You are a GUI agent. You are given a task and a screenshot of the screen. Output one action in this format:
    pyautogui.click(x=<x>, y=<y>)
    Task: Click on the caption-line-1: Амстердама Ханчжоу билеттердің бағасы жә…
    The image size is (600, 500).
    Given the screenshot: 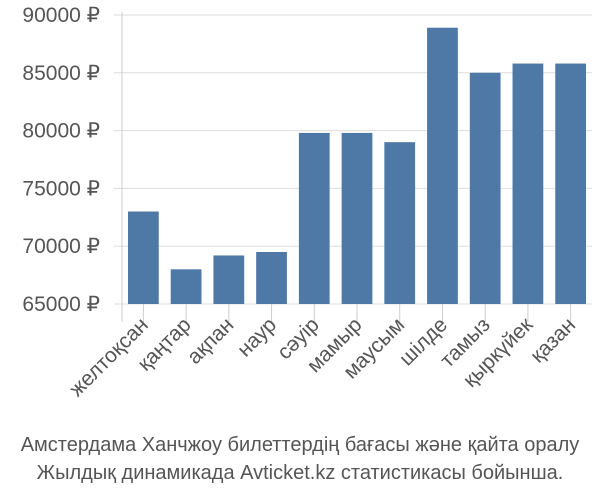 What is the action you would take?
    pyautogui.click(x=300, y=445)
    